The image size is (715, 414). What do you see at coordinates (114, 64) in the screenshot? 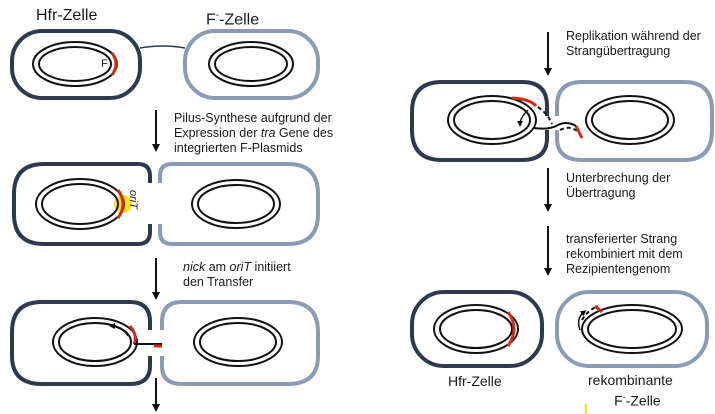
I see `f-factor-segment` at bounding box center [114, 64].